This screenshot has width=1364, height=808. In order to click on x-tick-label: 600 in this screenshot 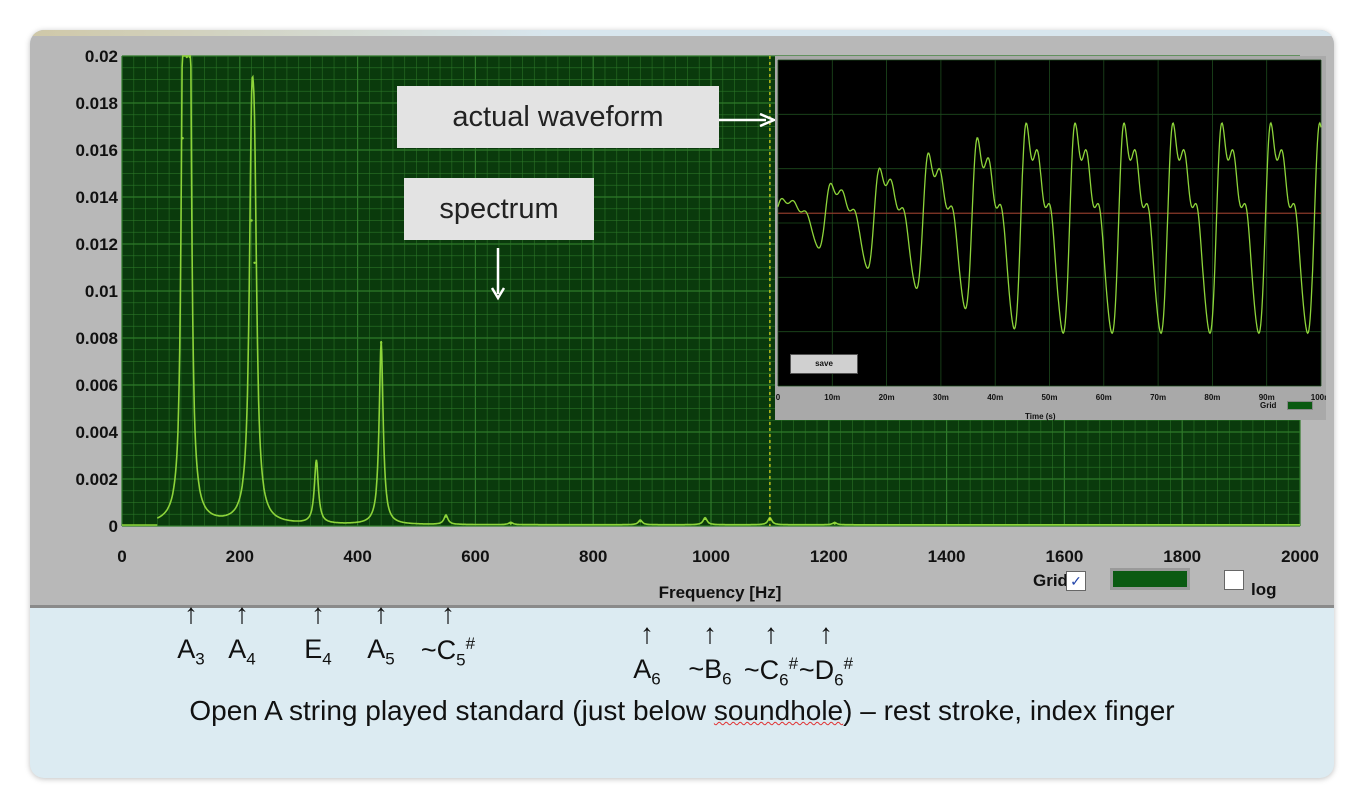, I will do `click(475, 556)`.